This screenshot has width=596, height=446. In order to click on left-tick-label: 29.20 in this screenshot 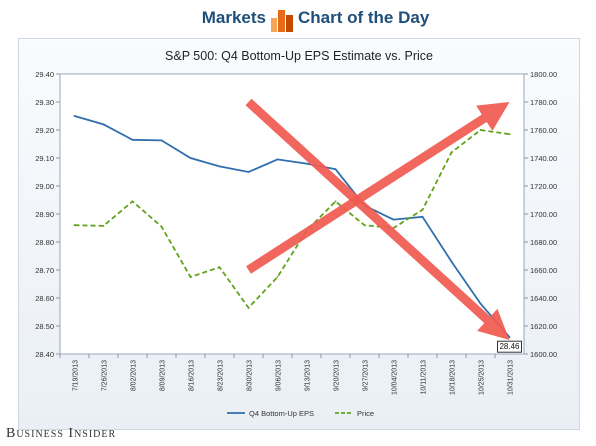, I will do `click(44, 130)`.